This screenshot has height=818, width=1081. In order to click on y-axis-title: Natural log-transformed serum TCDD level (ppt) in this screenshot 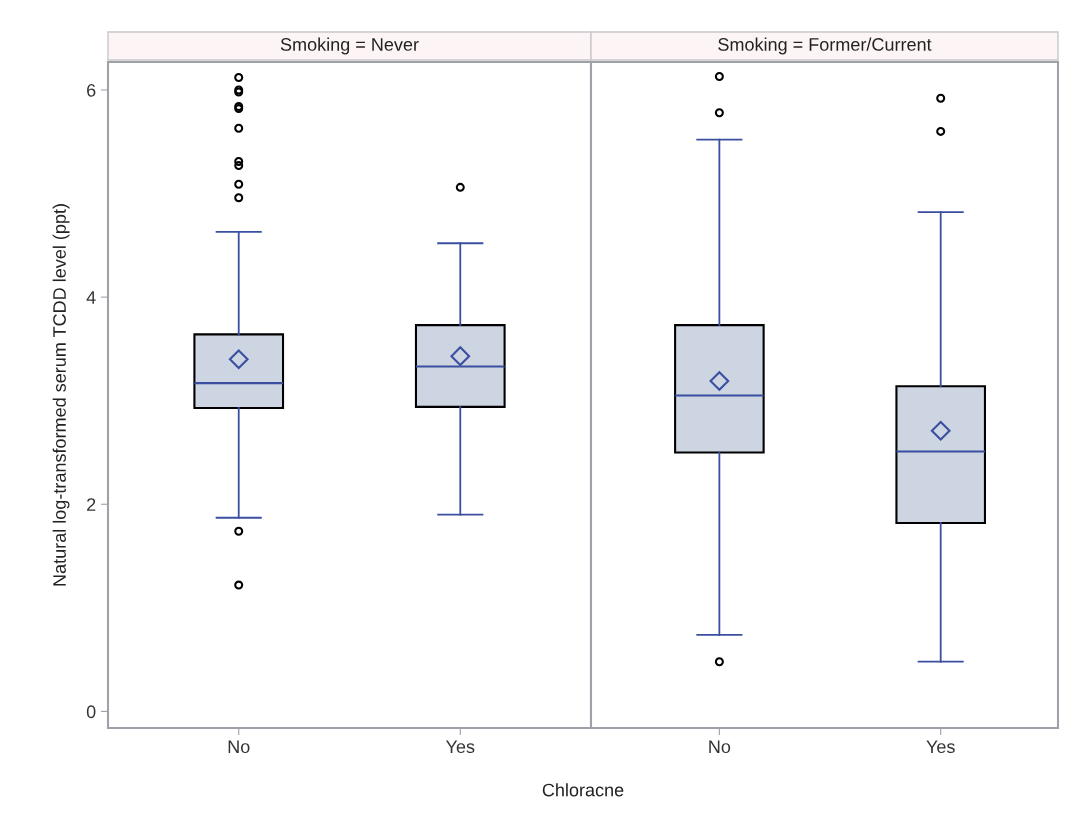, I will do `click(61, 395)`.